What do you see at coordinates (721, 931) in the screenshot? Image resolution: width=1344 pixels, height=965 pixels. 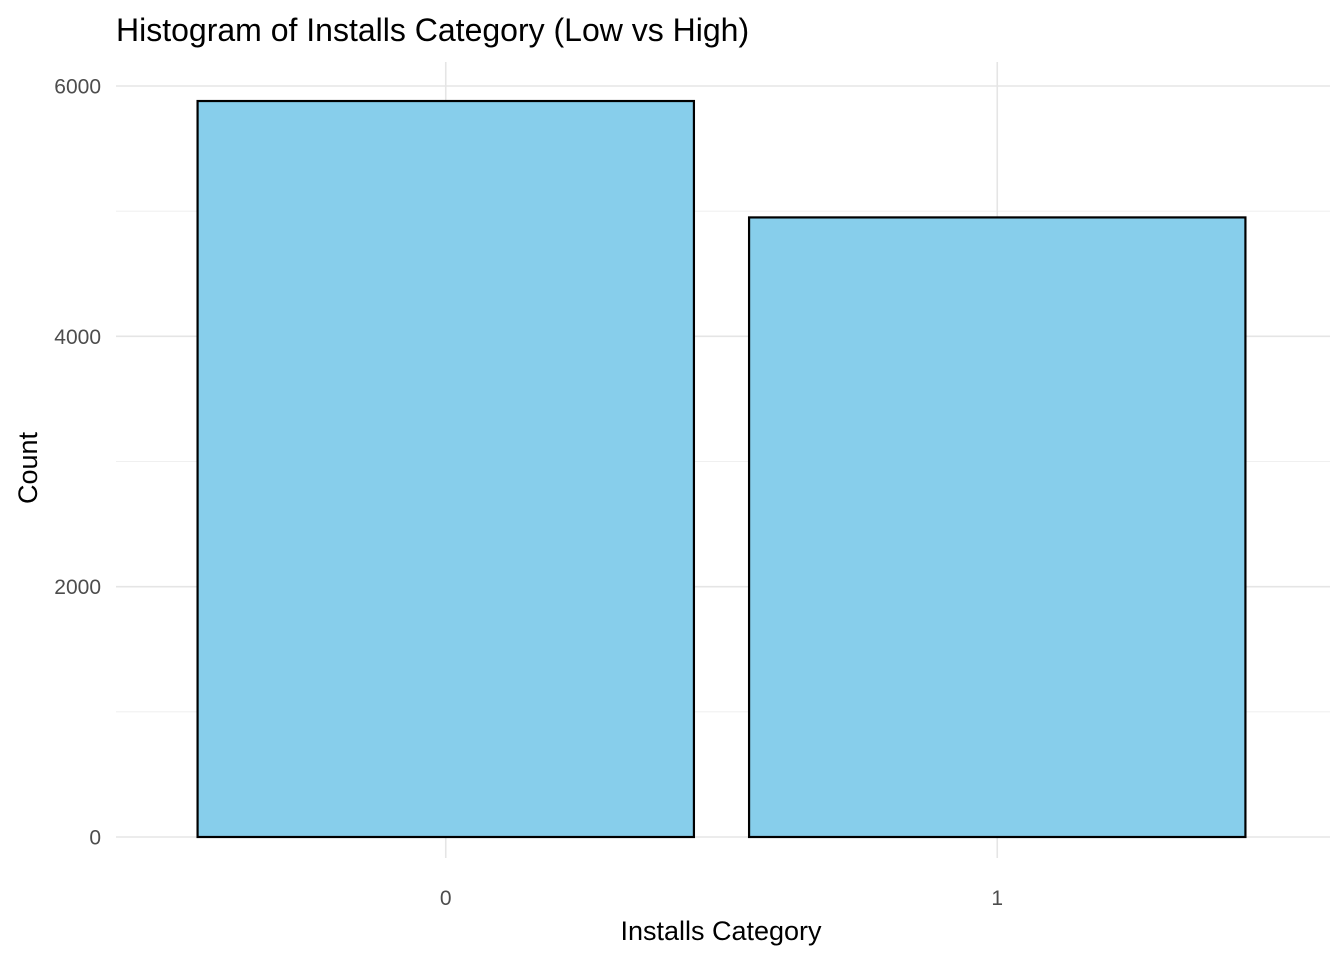 I see `x-axis-title: Installs Category` at bounding box center [721, 931].